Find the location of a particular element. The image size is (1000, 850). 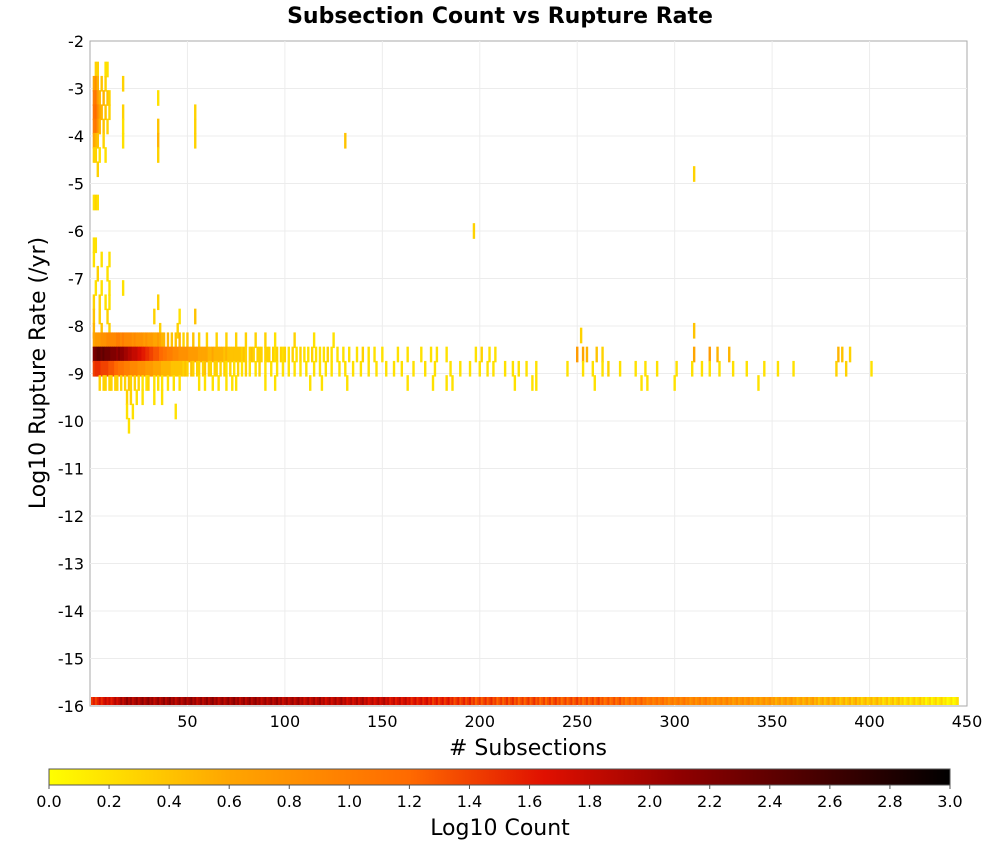

y-tick-label: -11 is located at coordinates (71, 469).